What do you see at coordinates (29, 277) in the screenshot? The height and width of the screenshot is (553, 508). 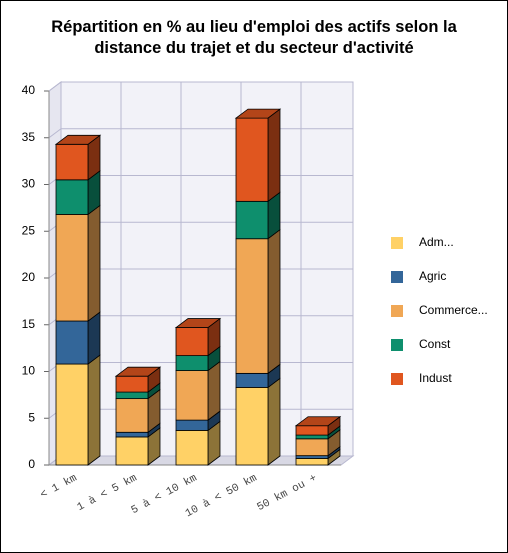 I see `y-tick-label: 20` at bounding box center [29, 277].